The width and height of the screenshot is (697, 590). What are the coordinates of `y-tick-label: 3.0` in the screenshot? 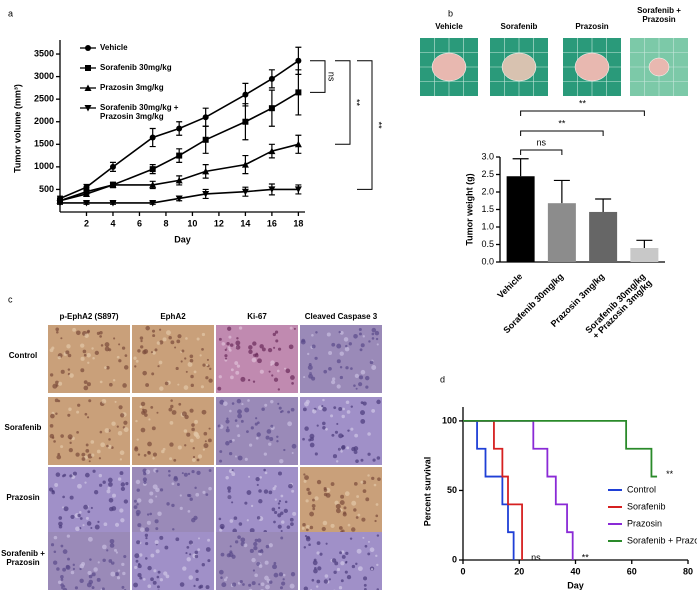 It's located at (487, 156).